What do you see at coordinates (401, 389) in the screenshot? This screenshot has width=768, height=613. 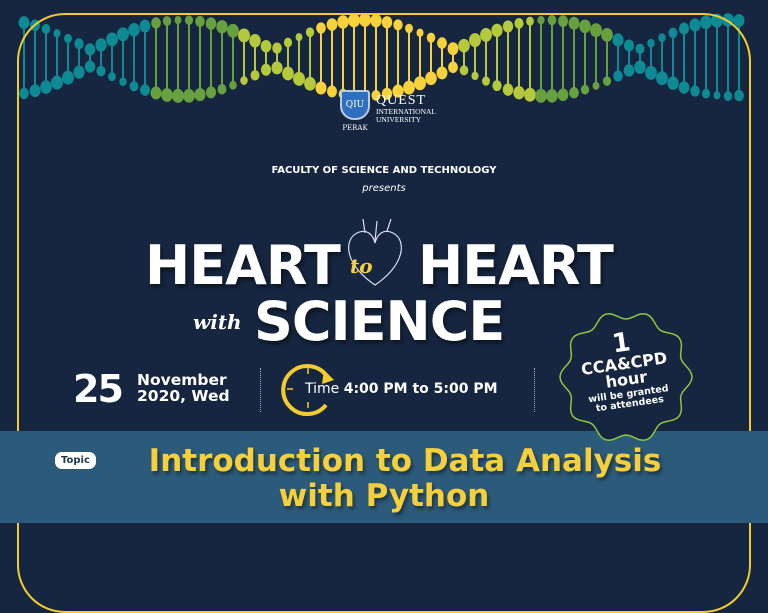 I see `event-time: Time 4:00 PM to 5:00 PM` at bounding box center [401, 389].